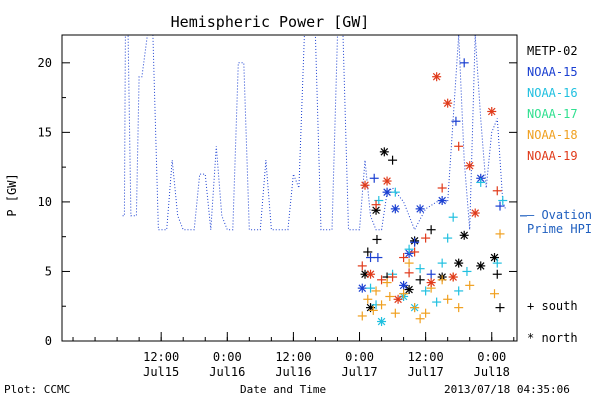 Image resolution: width=600 pixels, height=400 pixels. Describe the element at coordinates (492, 372) in the screenshot. I see `x-tick-label-date: Jul18` at that location.